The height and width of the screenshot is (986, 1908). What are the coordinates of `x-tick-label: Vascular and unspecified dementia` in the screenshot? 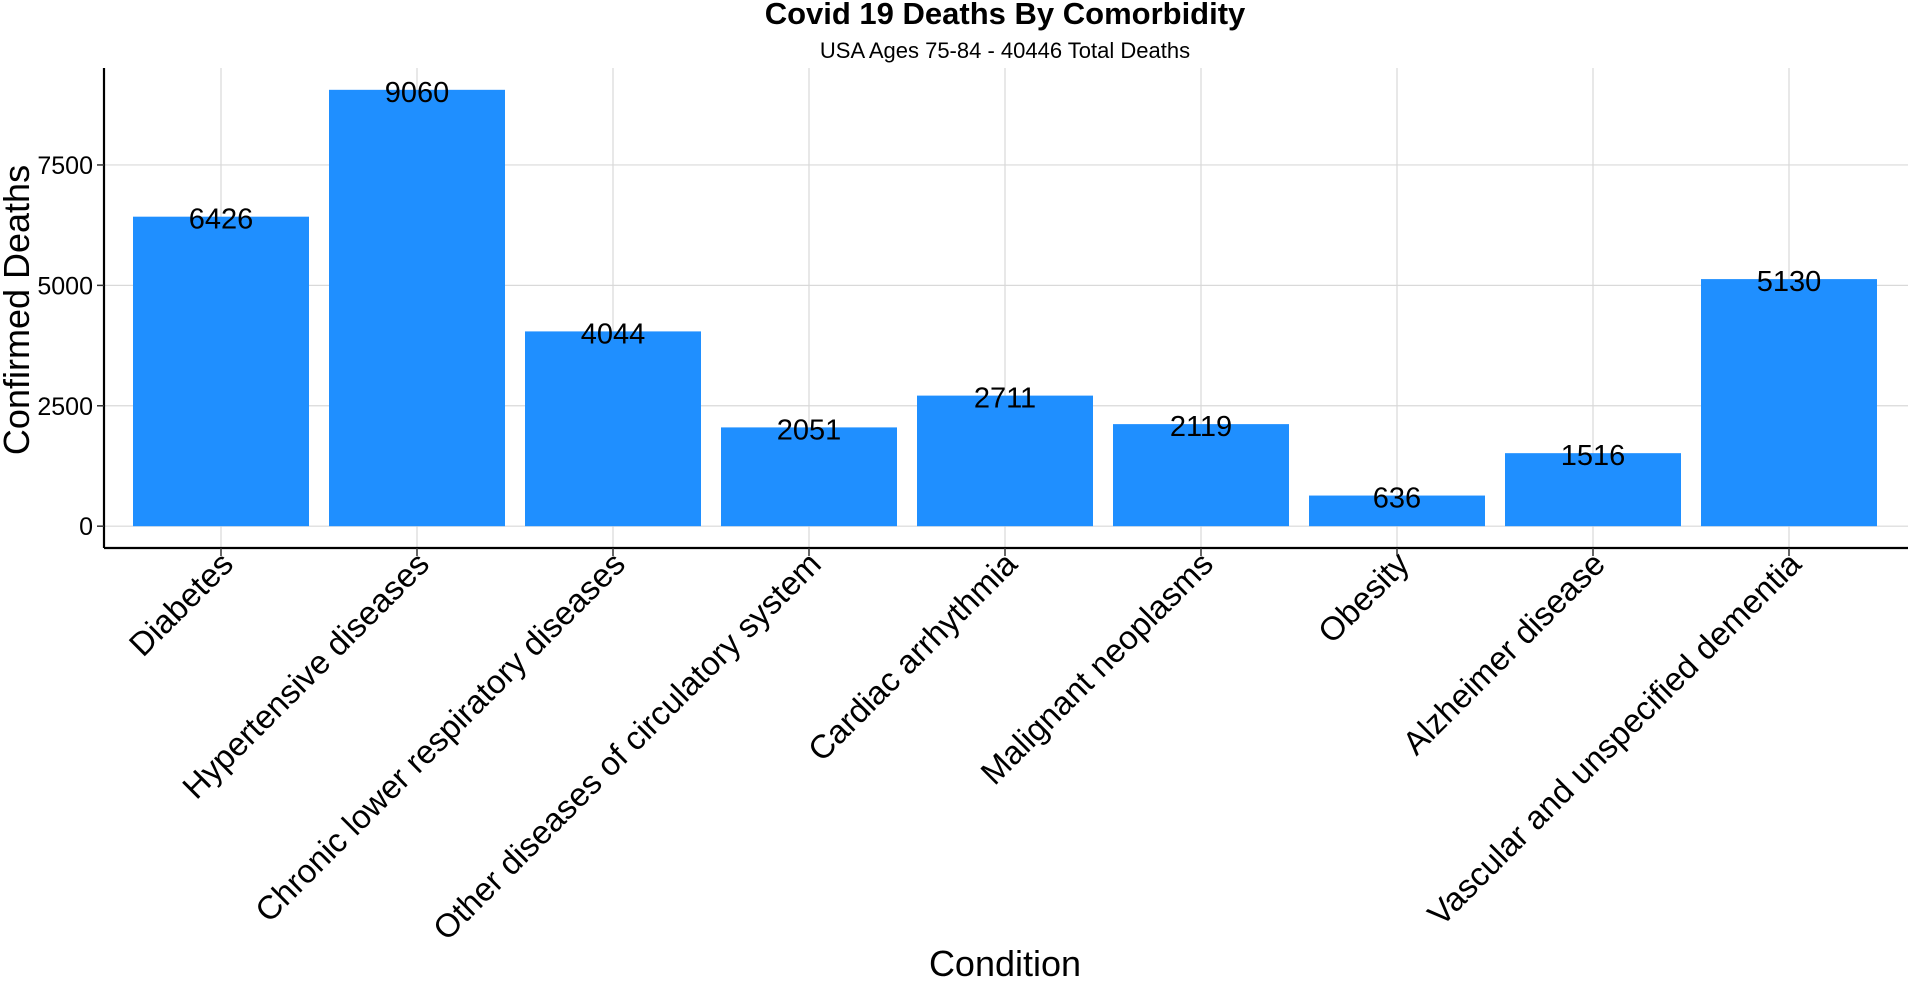 It's located at (1614, 738).